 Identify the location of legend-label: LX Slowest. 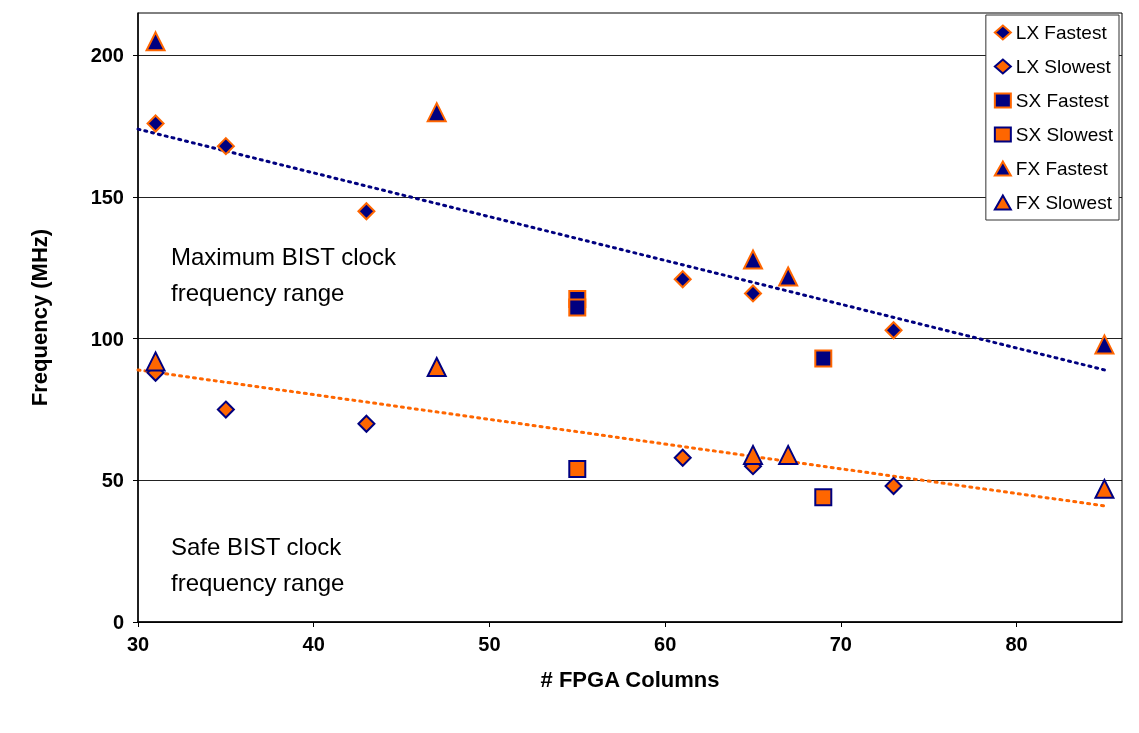
(1063, 66).